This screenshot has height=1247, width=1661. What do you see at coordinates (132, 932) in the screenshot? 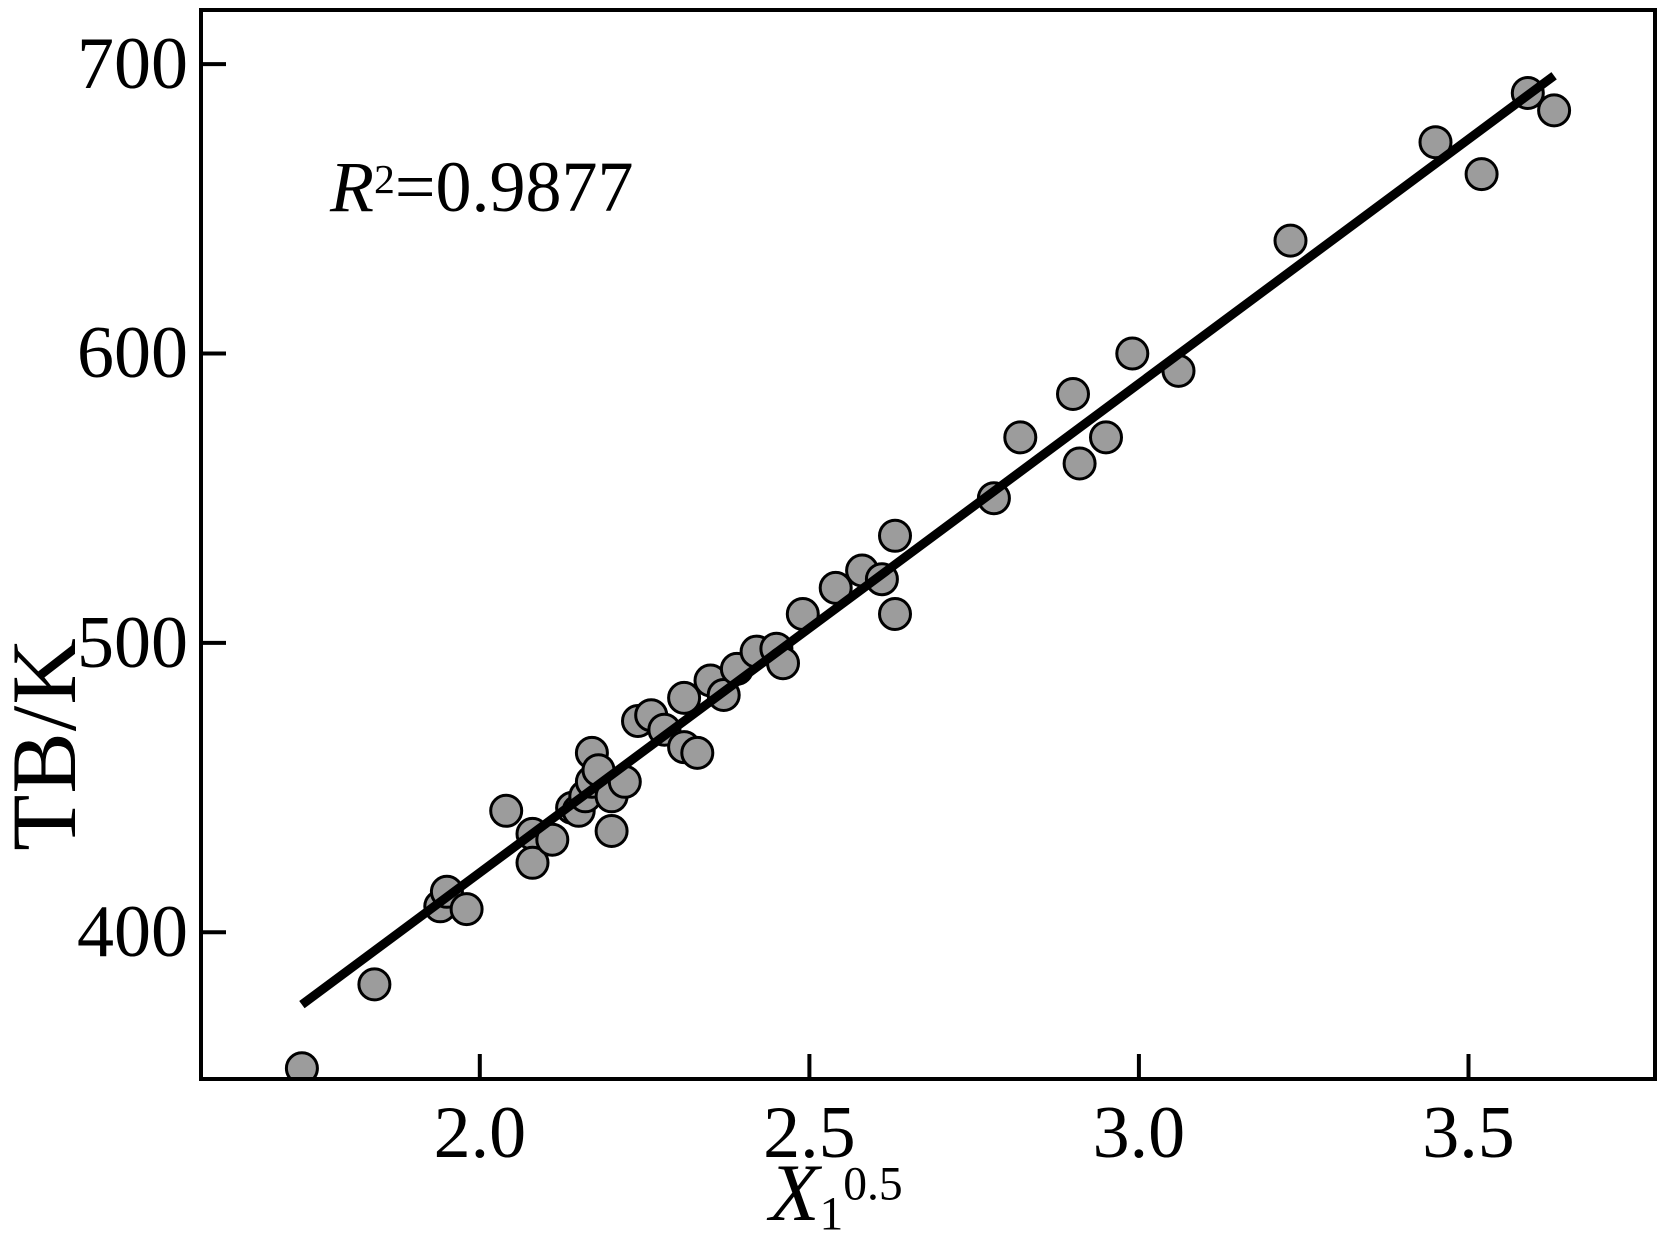
I see `y-tick-label: 400` at bounding box center [132, 932].